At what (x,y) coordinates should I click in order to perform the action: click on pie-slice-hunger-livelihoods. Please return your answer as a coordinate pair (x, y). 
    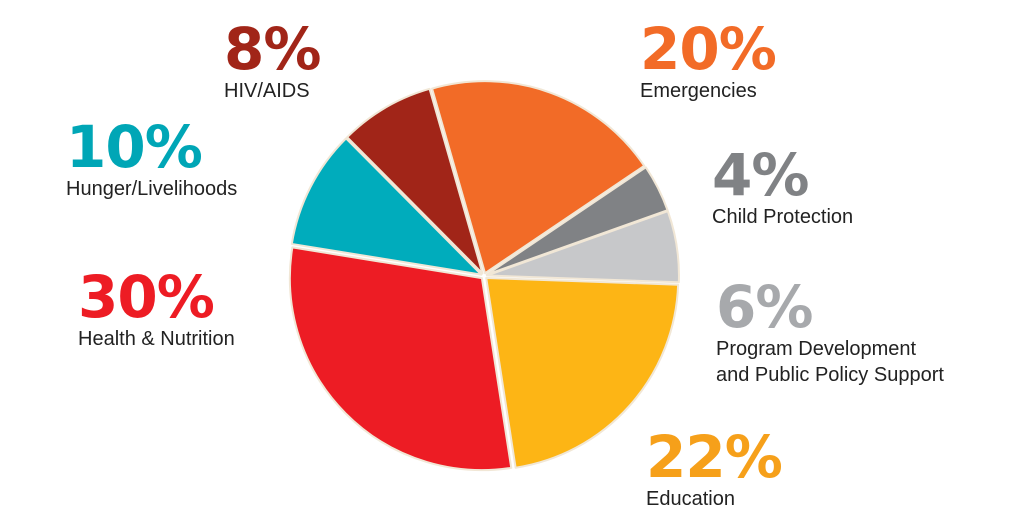
    Looking at the image, I should click on (386, 206).